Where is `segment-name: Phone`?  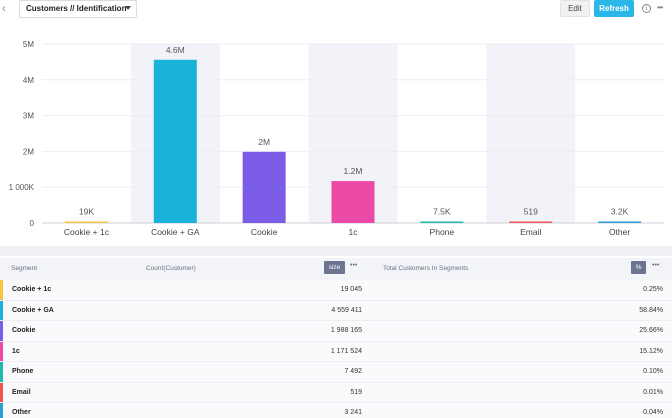 segment-name: Phone is located at coordinates (23, 371).